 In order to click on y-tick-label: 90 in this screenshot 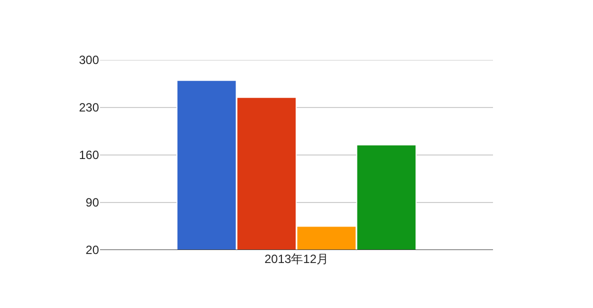, I will do `click(93, 203)`.